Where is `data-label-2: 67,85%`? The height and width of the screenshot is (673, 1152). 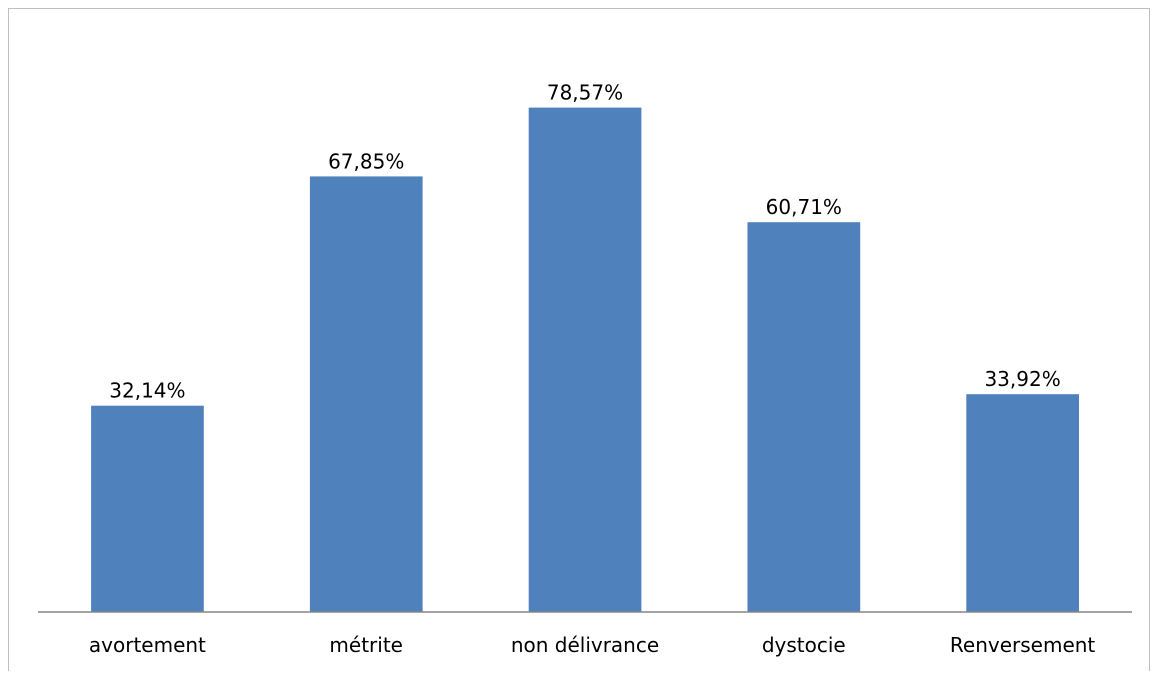
data-label-2: 67,85% is located at coordinates (366, 161).